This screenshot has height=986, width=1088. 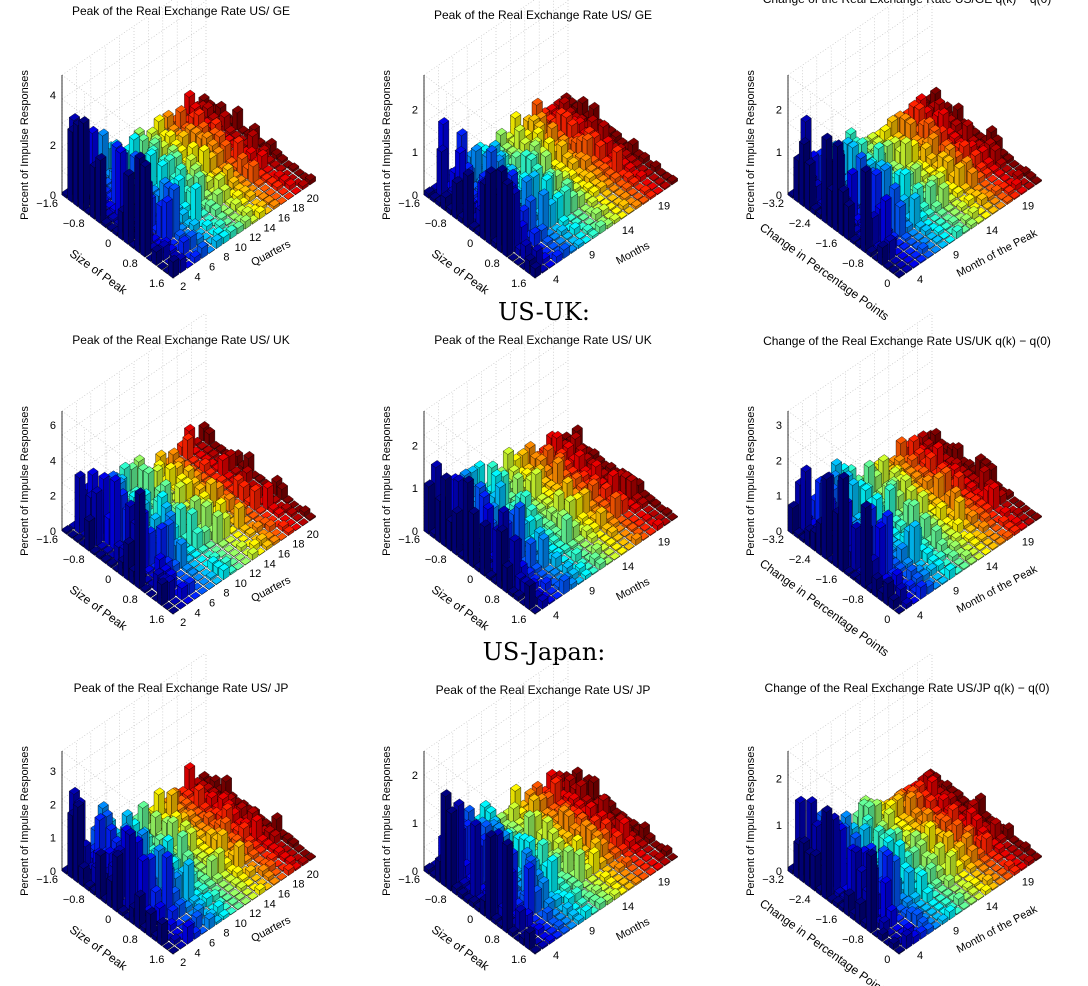 I want to click on x-tick-label: 2, so click(x=183, y=963).